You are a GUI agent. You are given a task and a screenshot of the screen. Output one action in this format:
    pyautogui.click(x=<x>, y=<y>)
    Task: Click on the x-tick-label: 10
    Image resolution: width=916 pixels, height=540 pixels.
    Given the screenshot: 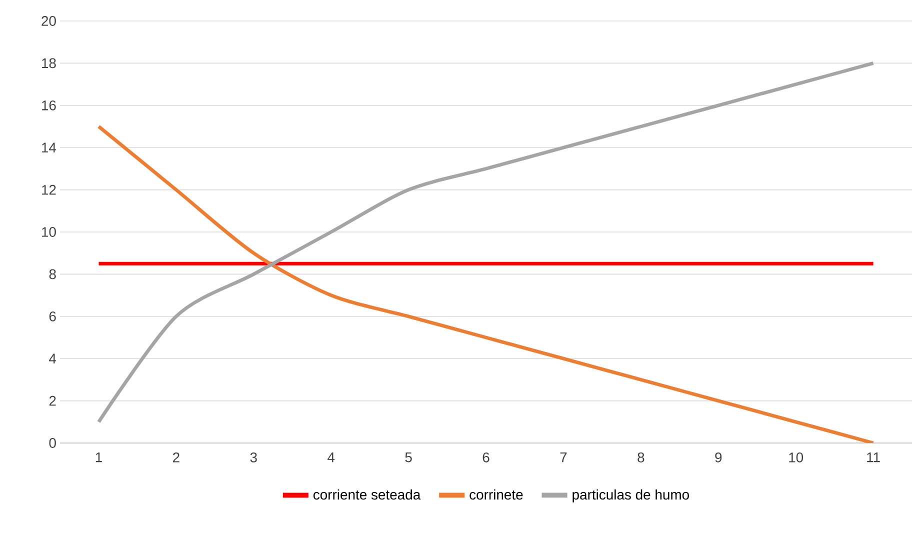 What is the action you would take?
    pyautogui.click(x=796, y=457)
    